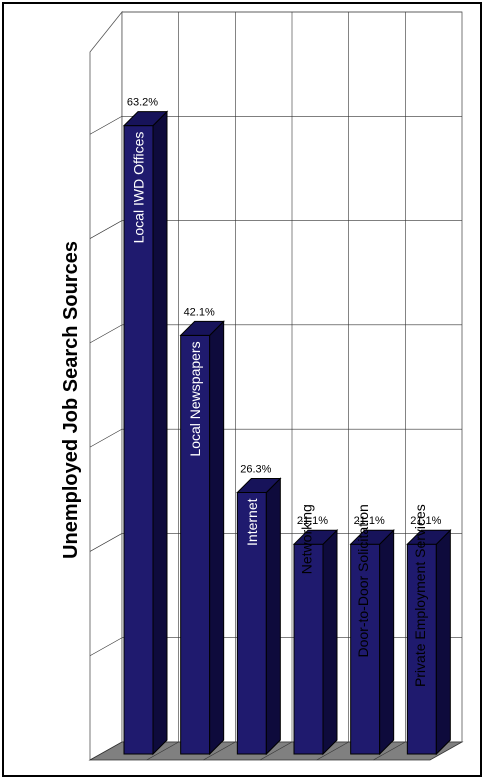 This screenshot has height=781, width=486. Describe the element at coordinates (106, 385) in the screenshot. I see `side-wall` at that location.